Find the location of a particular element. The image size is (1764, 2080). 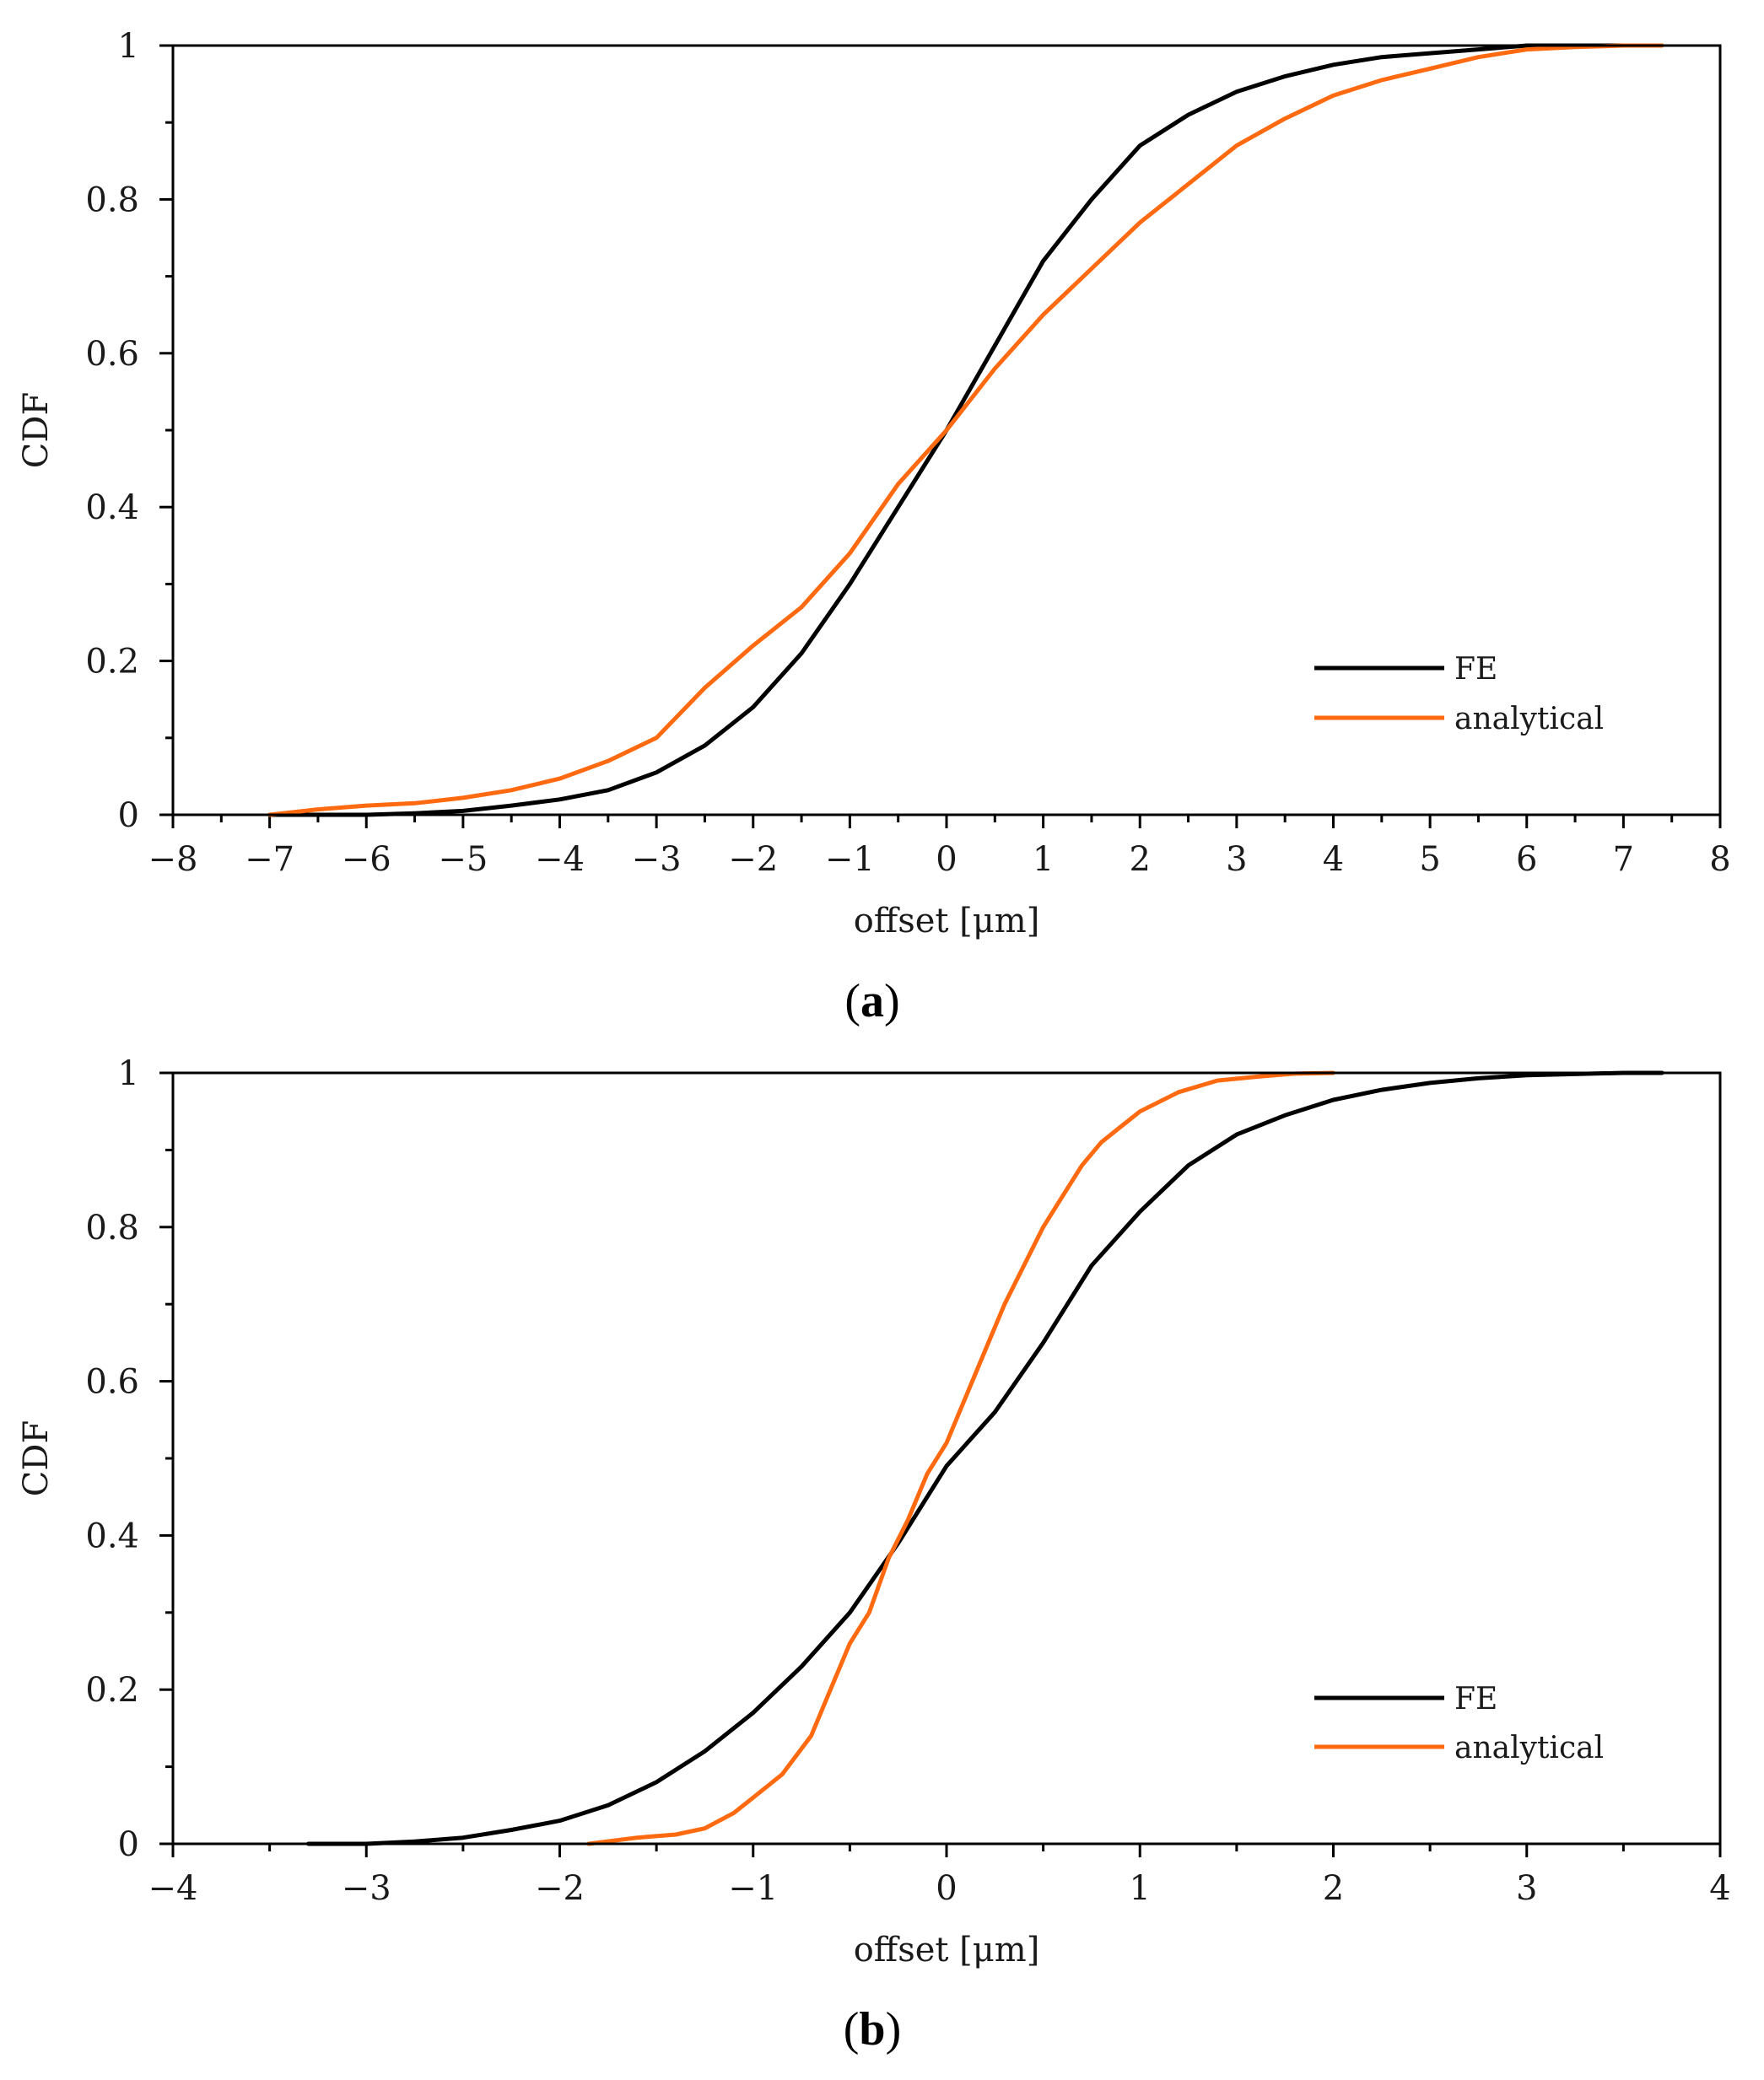

panel-a-x-tick-label: 0 is located at coordinates (946, 859).